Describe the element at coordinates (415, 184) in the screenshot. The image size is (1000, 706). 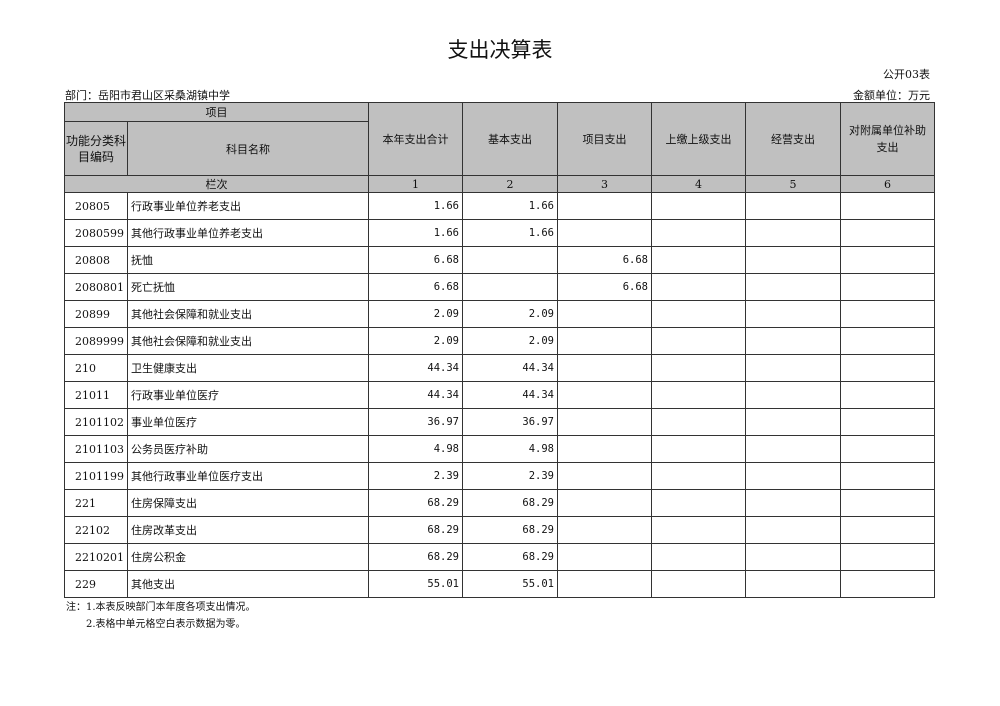
I see `col-num: 1` at that location.